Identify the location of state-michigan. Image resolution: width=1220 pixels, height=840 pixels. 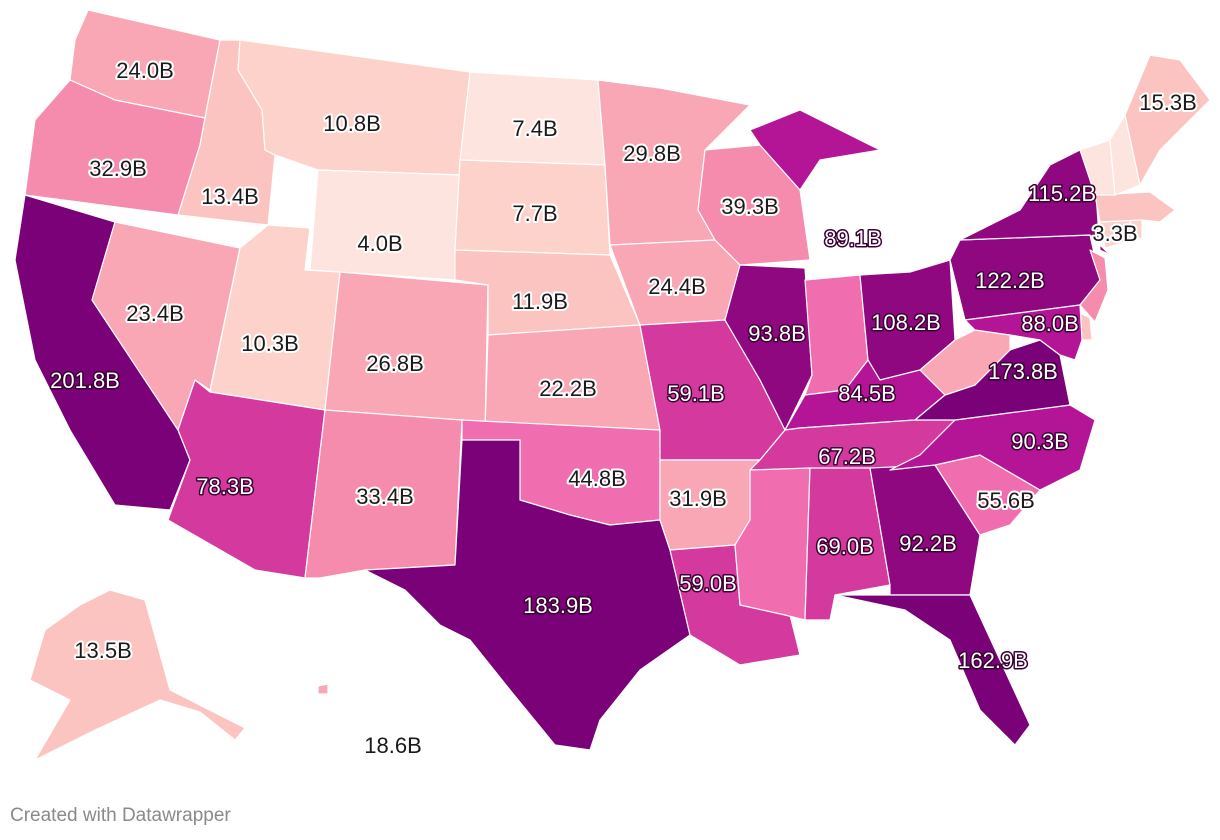
(815, 150).